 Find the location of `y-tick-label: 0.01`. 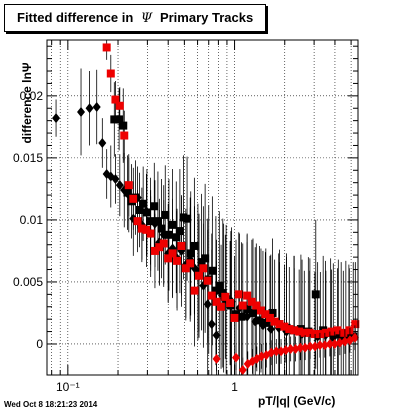

y-tick-label: 0.01 is located at coordinates (32, 220).